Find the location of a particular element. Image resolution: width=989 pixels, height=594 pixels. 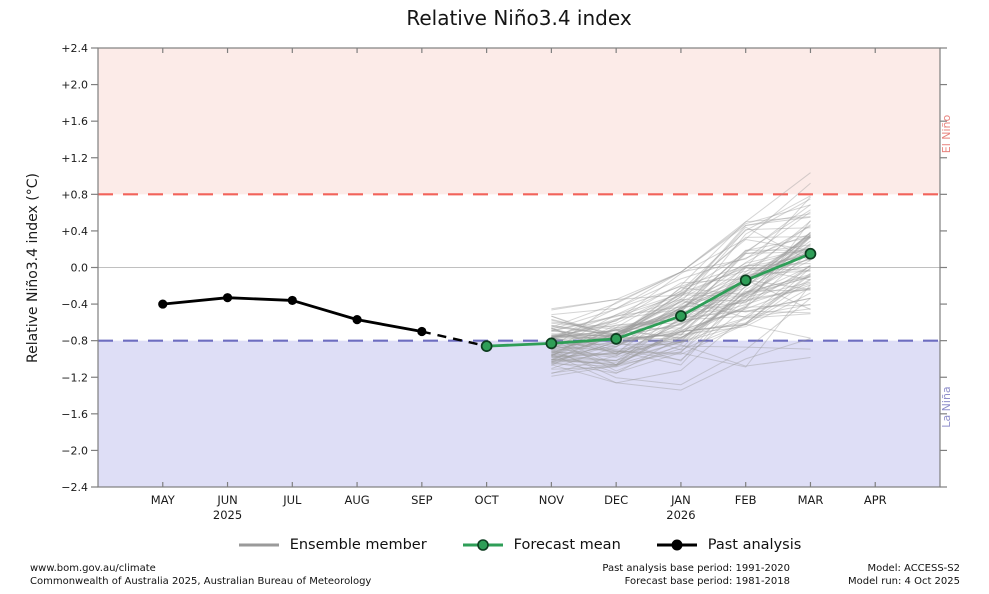

y-tick-label: −1.2 is located at coordinates (74, 377).